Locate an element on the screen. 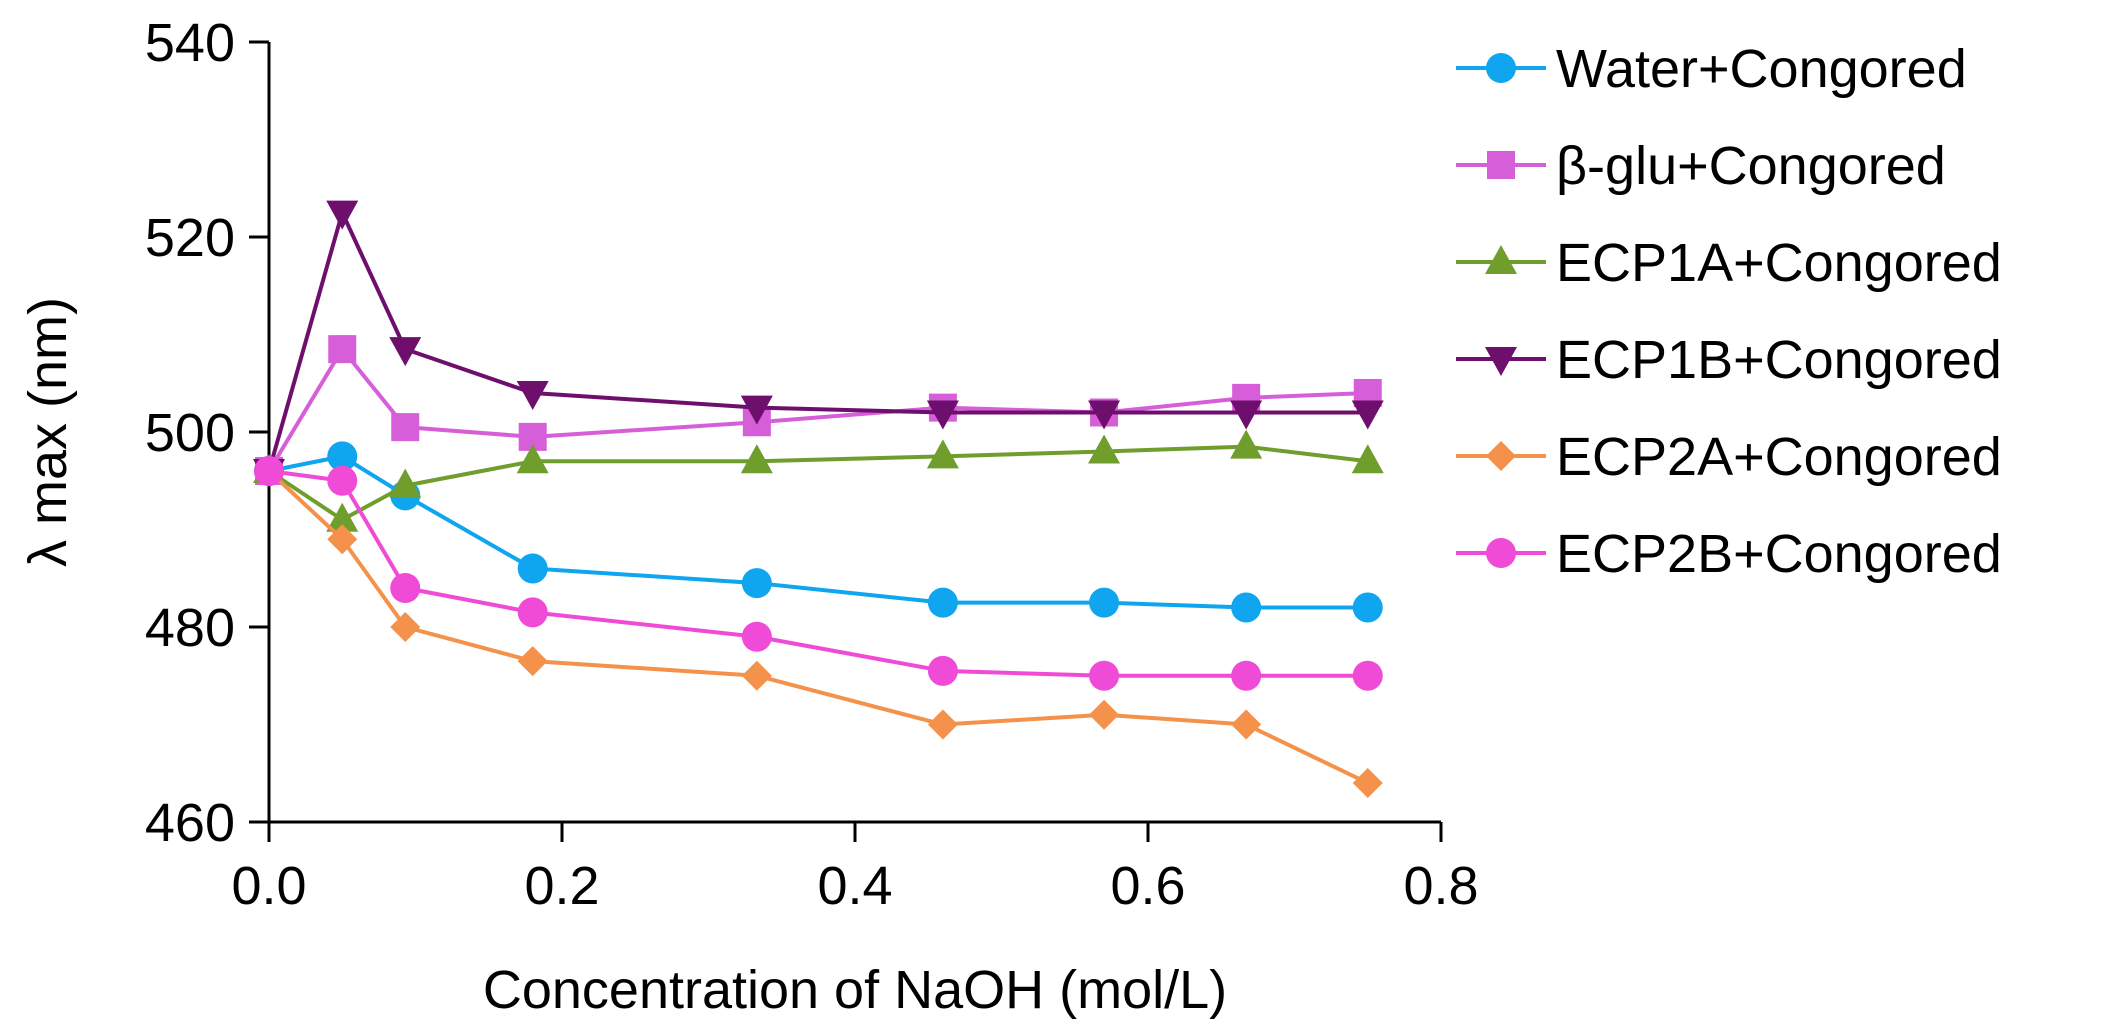 This screenshot has width=2109, height=1031. x-tick-label: 0.2 is located at coordinates (561, 886).